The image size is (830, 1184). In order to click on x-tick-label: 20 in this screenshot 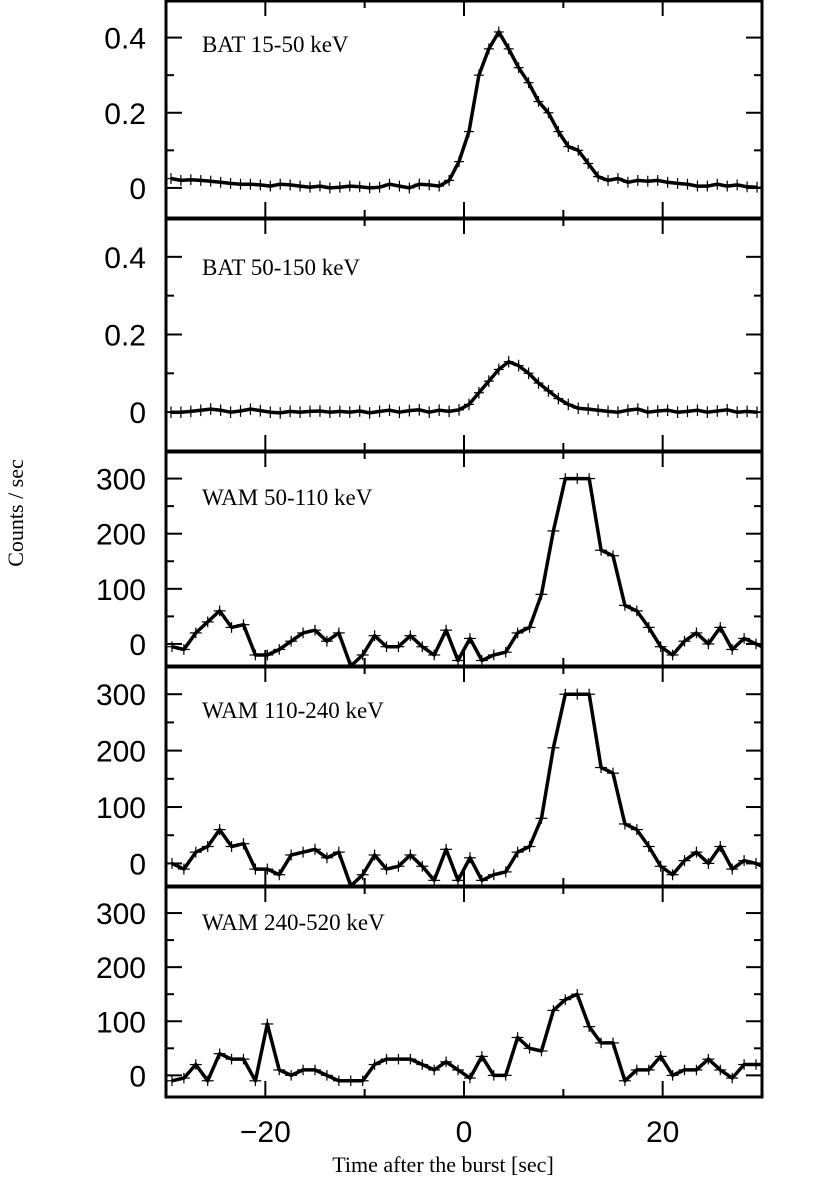, I will do `click(662, 1132)`.